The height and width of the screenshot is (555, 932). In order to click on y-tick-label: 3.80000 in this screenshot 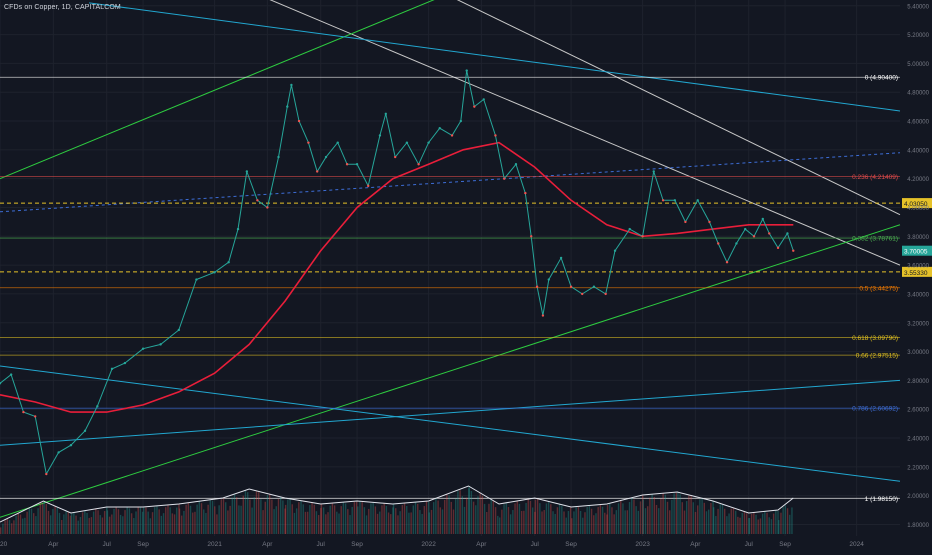, I will do `click(918, 238)`.